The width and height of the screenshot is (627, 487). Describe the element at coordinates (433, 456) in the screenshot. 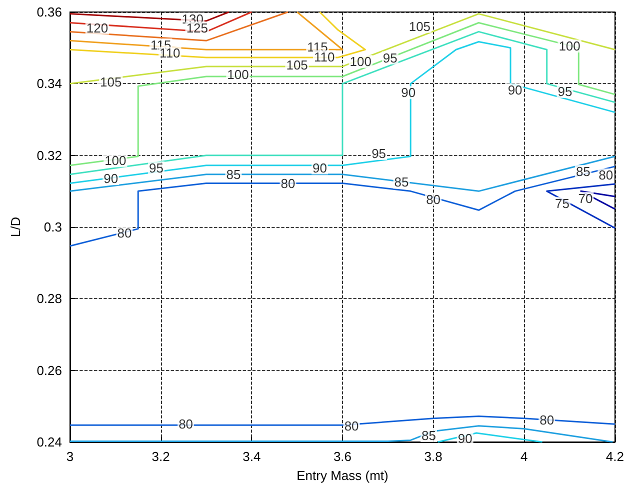

I see `x-tick-label: 3.8` at that location.